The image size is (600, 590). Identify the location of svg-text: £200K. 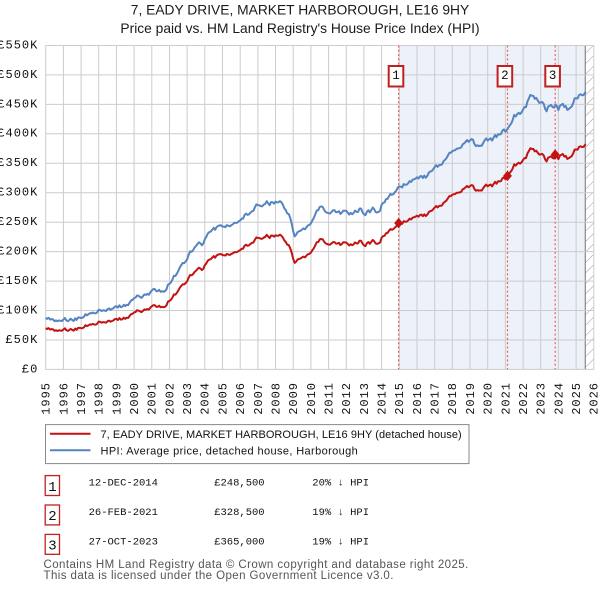
(19, 252).